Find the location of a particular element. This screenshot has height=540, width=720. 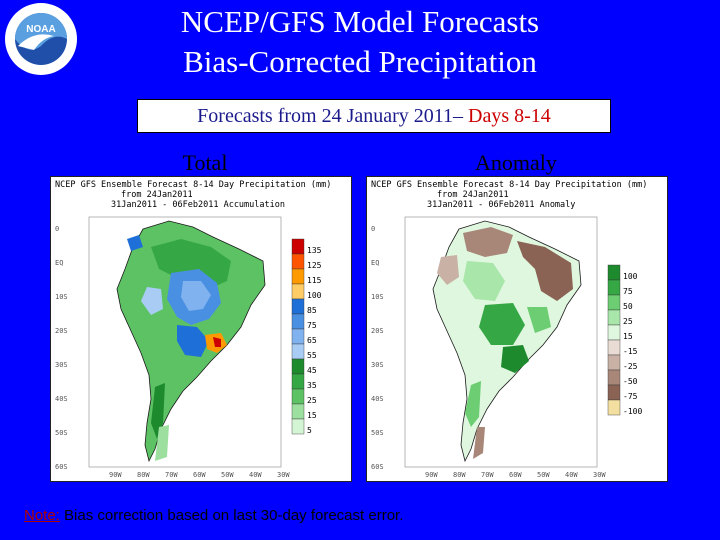

anomaly-legend-label: -75 is located at coordinates (630, 396).